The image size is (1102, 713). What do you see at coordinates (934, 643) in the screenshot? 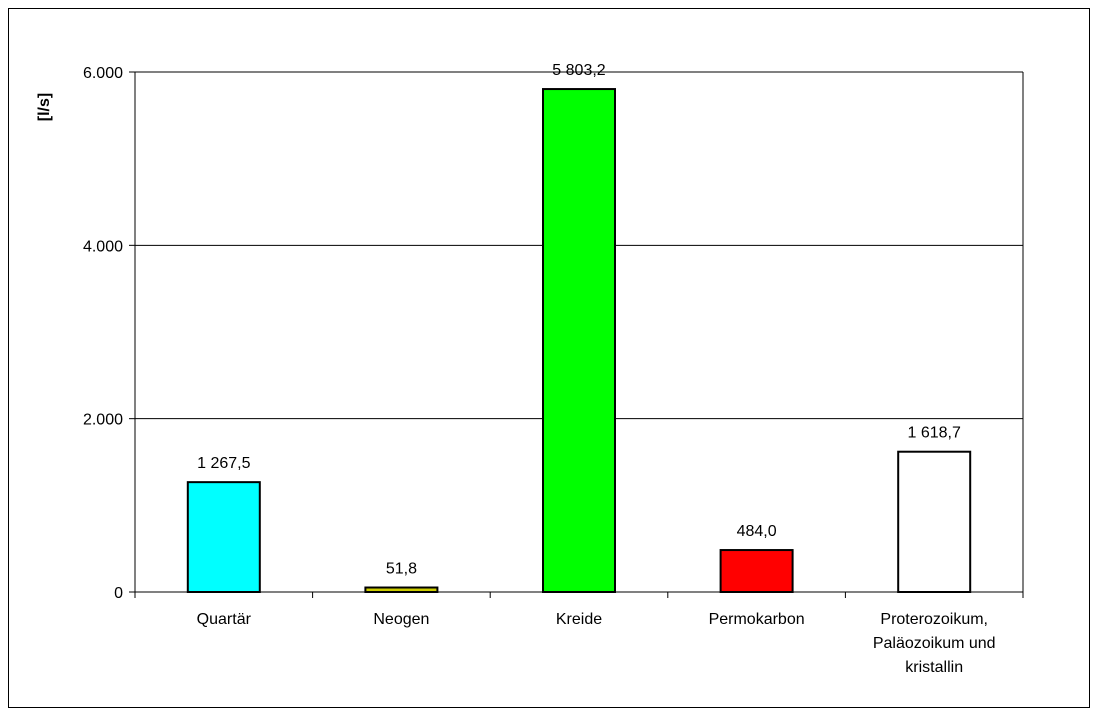
I see `category-label-4-1: Paläozoikum und` at bounding box center [934, 643].